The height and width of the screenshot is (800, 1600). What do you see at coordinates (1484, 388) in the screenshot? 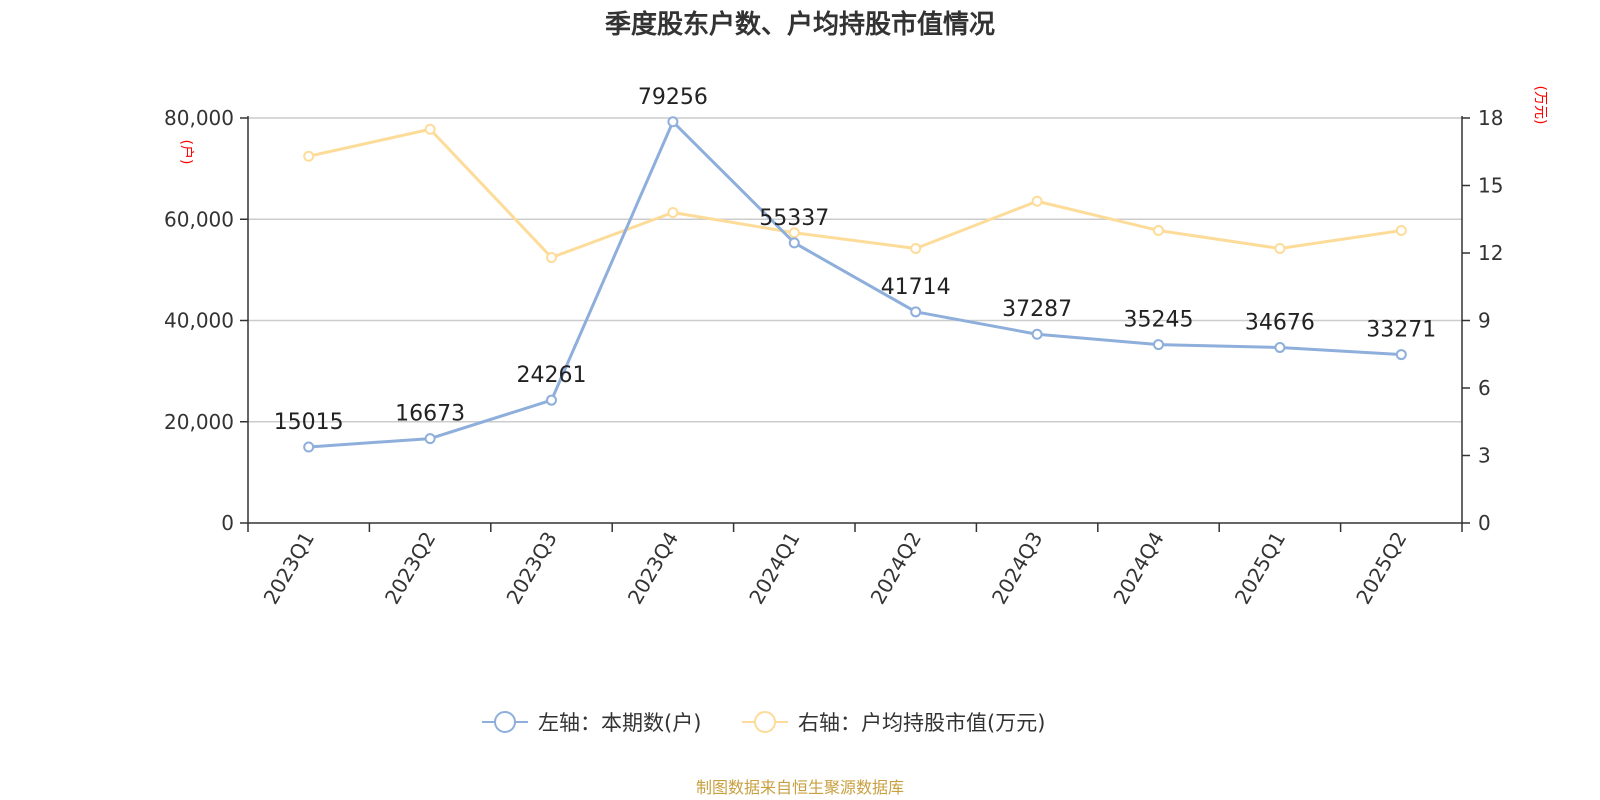
I see `right-tick-label: 6` at bounding box center [1484, 388].